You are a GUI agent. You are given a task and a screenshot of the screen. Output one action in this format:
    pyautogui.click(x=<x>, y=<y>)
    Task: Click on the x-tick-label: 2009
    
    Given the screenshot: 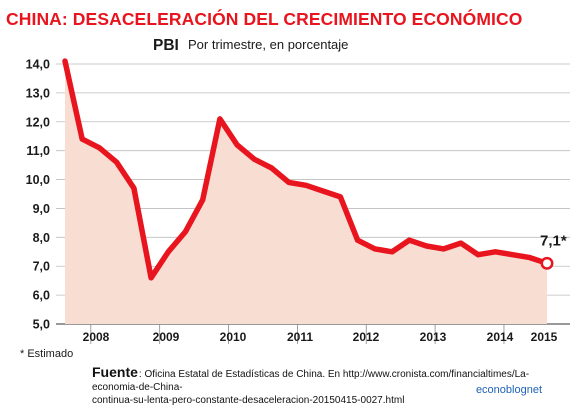 What is the action you would take?
    pyautogui.click(x=166, y=337)
    